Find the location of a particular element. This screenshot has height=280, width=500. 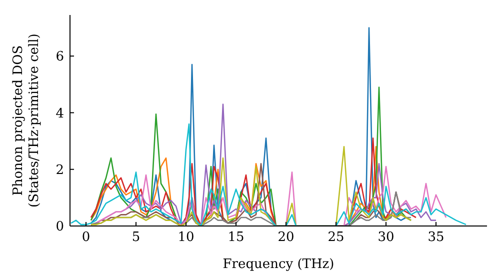

y-axis-title: Phonon projected DOS (States/THz·primitive cell) is located at coordinates (26, 120).